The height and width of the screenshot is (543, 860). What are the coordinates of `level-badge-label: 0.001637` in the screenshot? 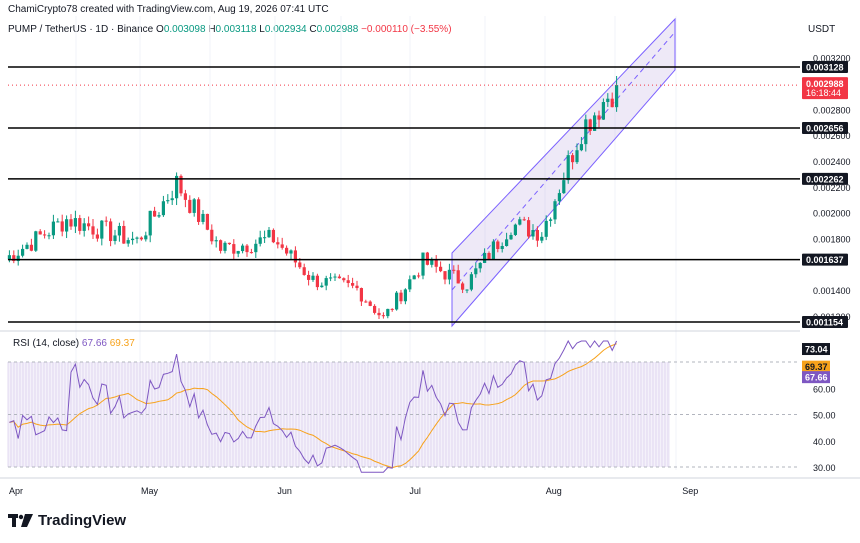 It's located at (825, 260).